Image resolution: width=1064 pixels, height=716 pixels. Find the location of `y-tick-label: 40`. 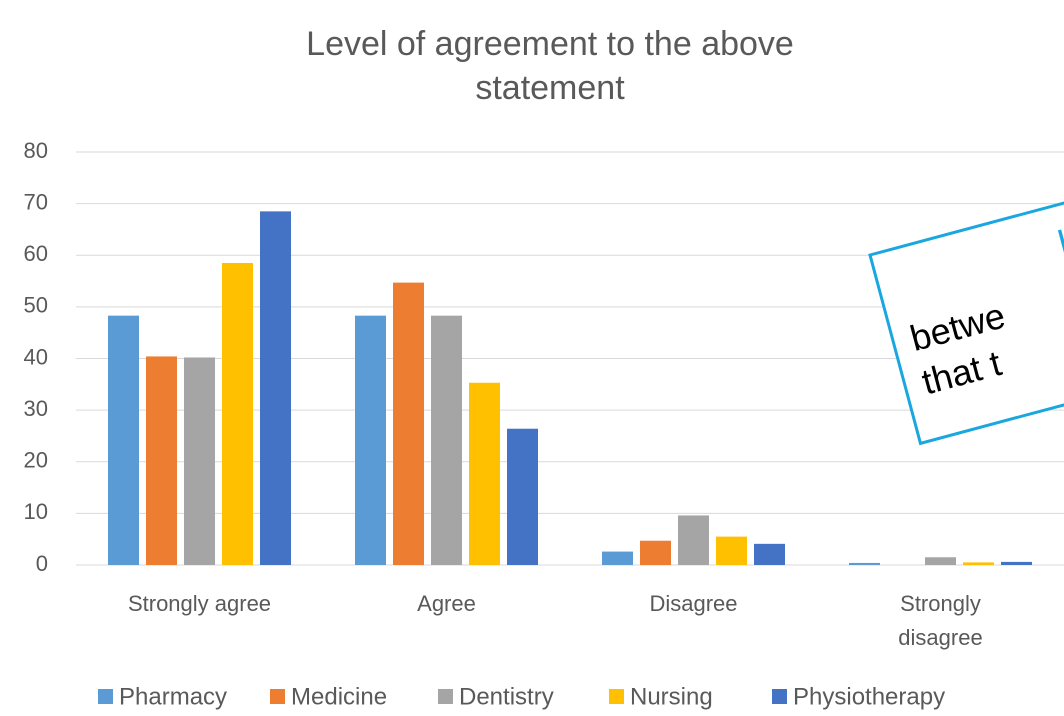

y-tick-label: 40 is located at coordinates (36, 356).